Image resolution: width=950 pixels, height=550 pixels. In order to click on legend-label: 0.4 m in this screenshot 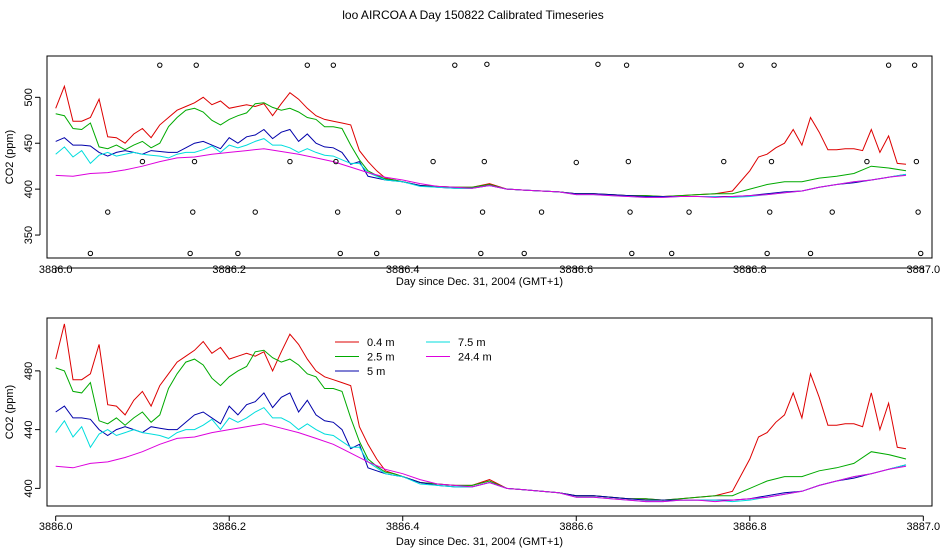, I will do `click(381, 343)`.